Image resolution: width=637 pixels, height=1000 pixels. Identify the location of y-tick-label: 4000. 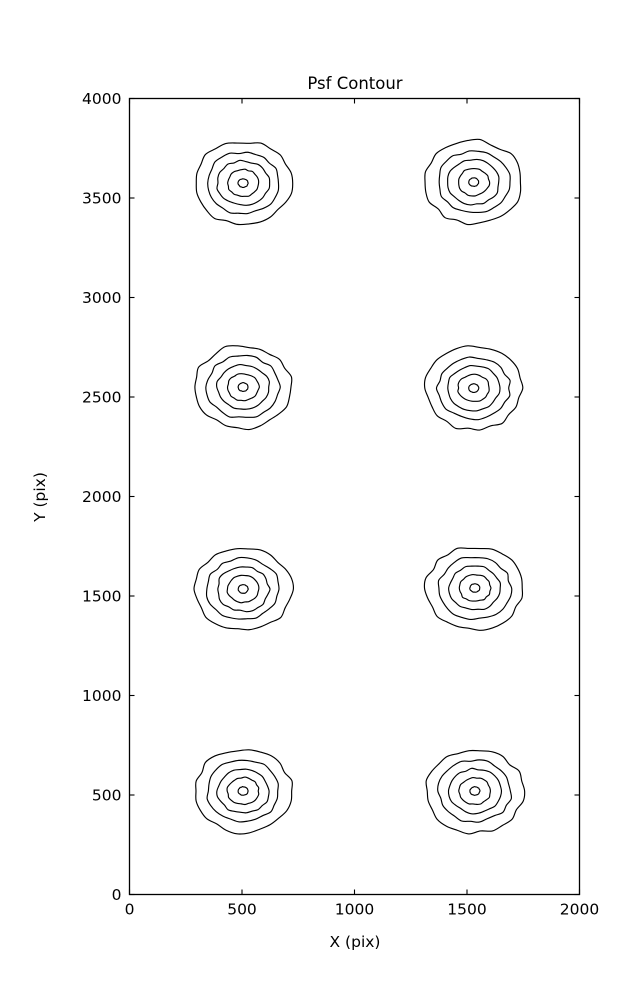
(101, 99).